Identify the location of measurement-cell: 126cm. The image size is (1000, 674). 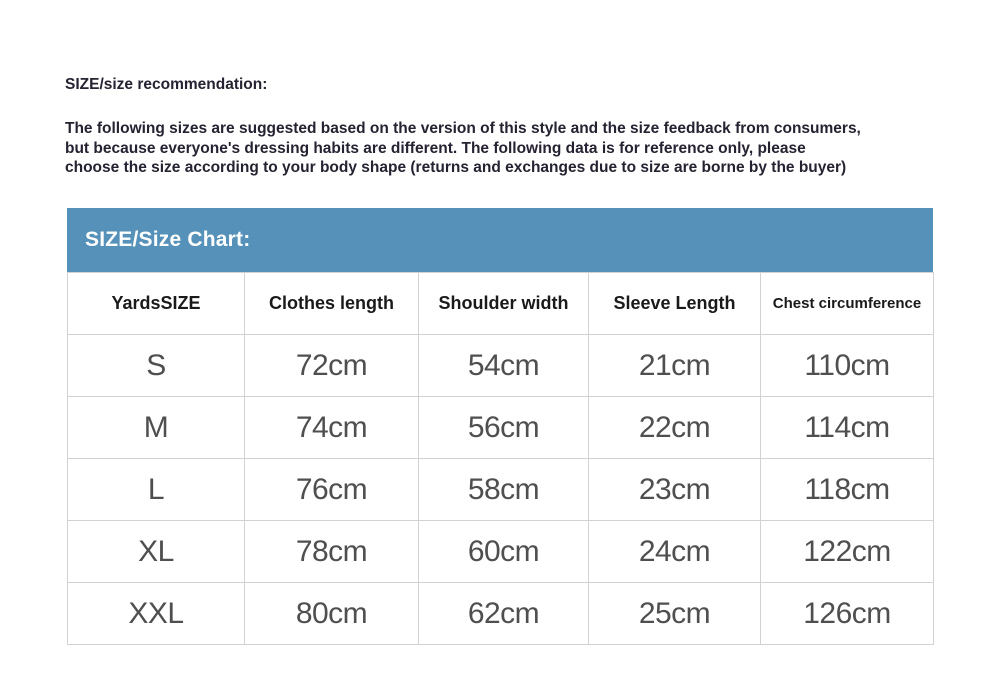
(847, 613).